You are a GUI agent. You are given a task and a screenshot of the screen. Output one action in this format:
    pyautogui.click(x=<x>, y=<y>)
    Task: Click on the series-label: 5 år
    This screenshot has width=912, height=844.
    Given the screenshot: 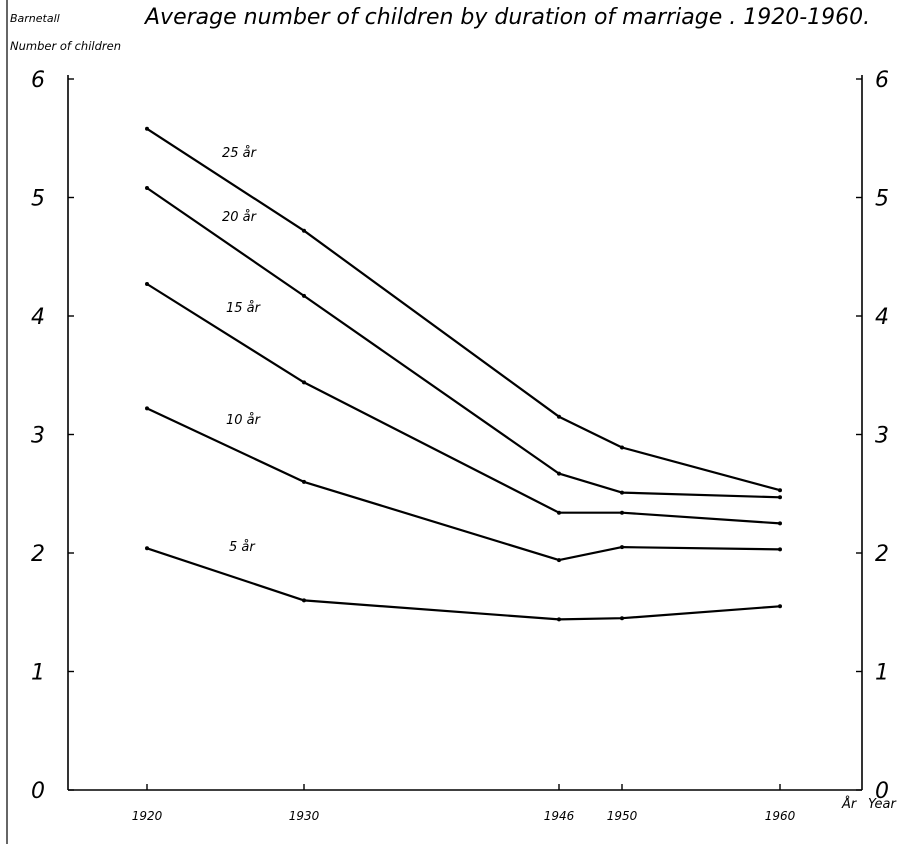 What is the action you would take?
    pyautogui.click(x=242, y=547)
    